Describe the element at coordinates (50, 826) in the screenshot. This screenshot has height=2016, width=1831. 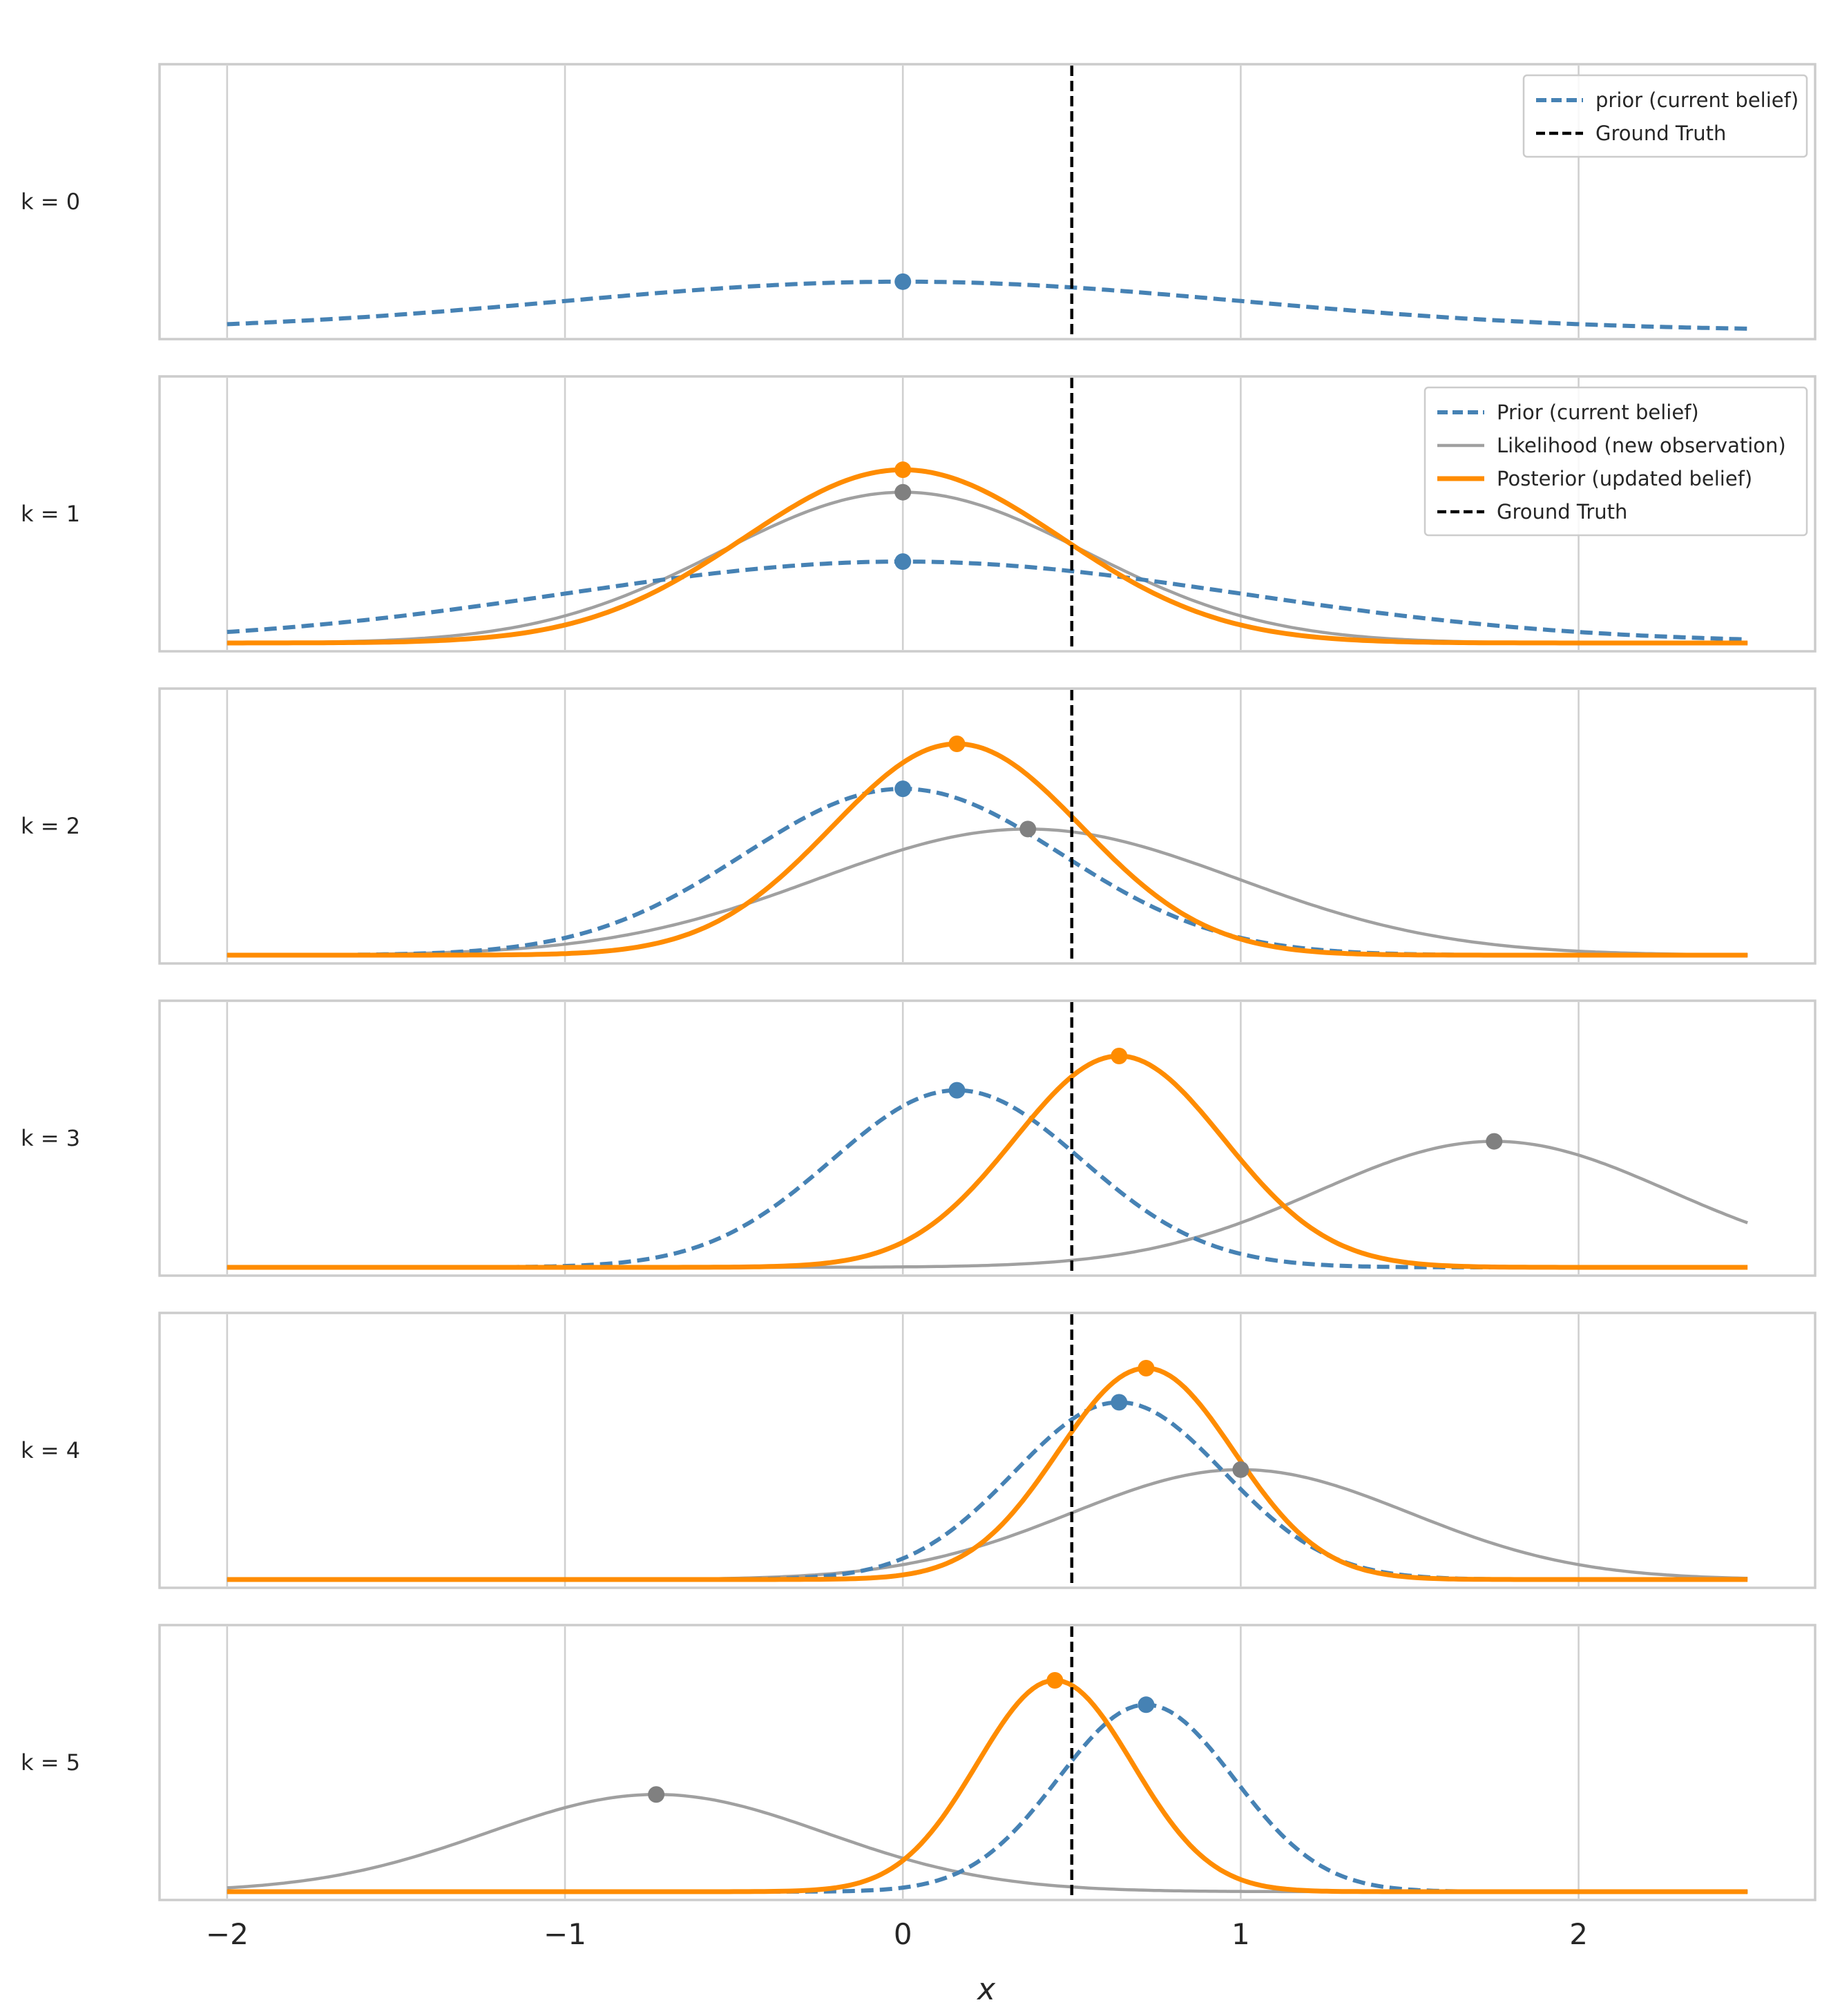
I see `row-label: k = 2` at that location.